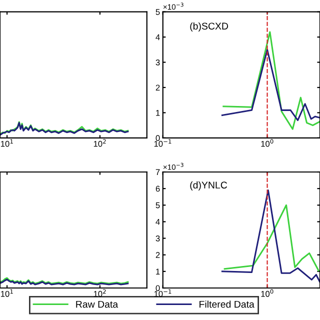  I want to click on x-tick-label: 10$^{−1}$, so click(163, 143).